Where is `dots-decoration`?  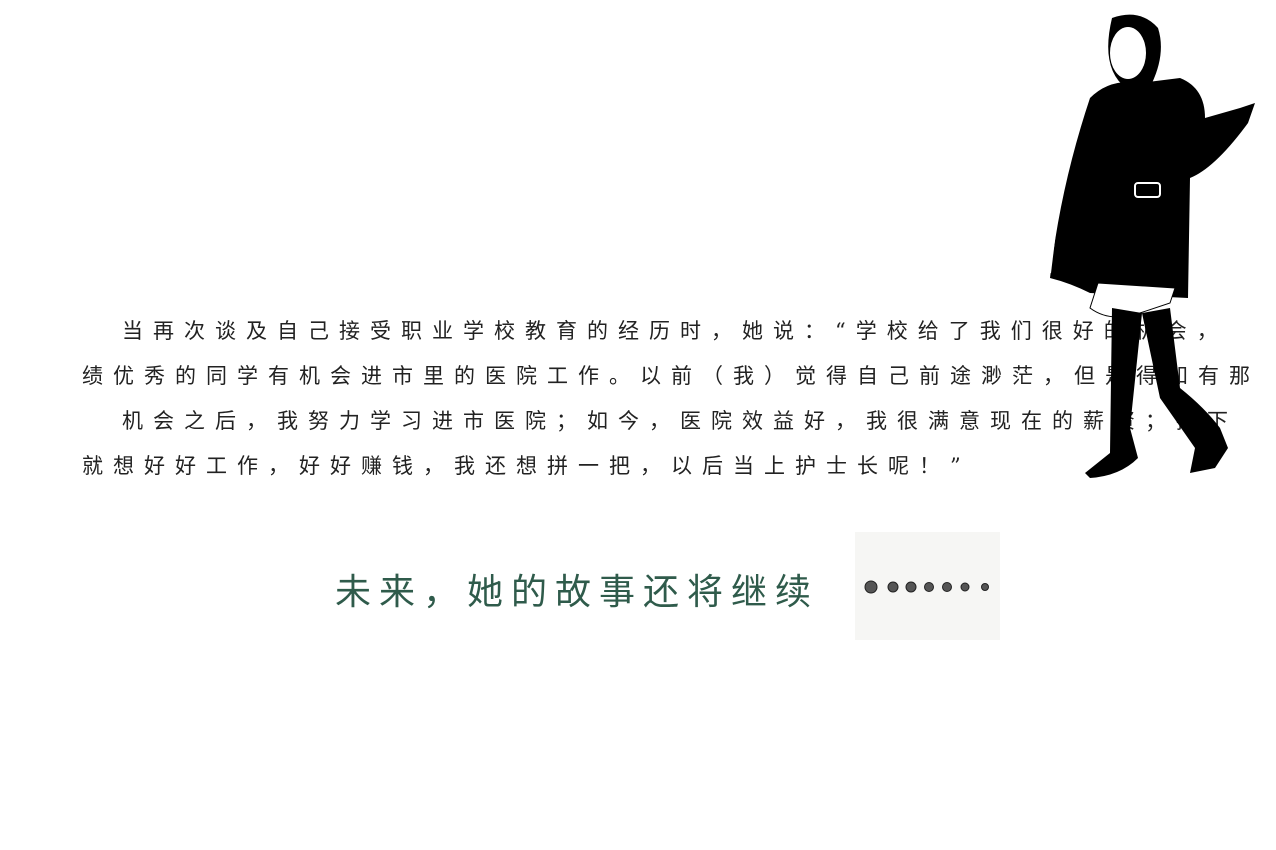 dots-decoration is located at coordinates (927, 586).